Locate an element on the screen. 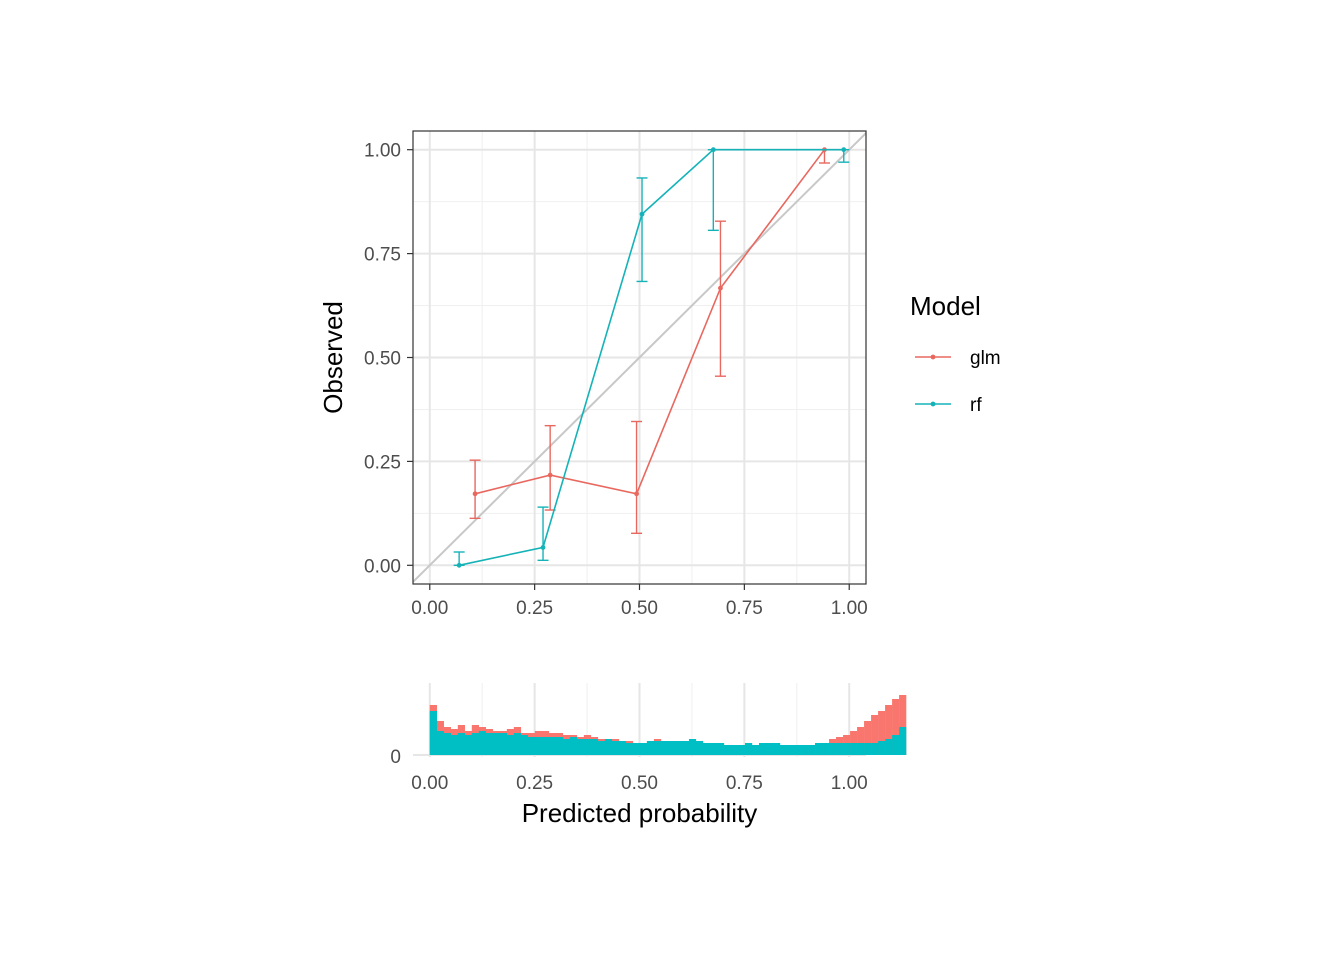  hist-x-tick-label: 1.00 is located at coordinates (849, 783).